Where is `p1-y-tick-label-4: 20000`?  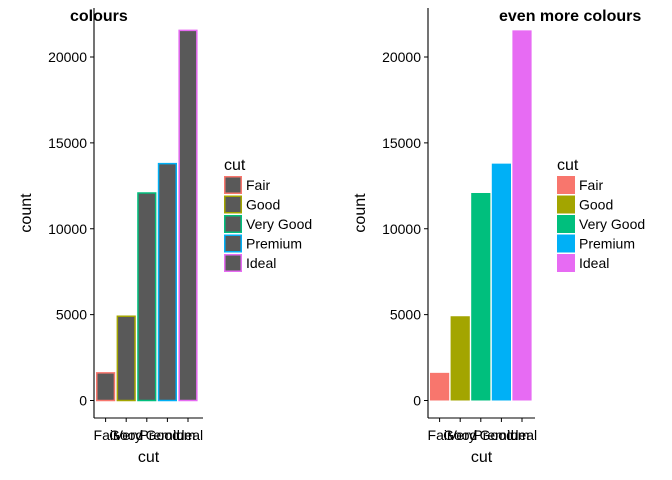 p1-y-tick-label-4: 20000 is located at coordinates (67, 57).